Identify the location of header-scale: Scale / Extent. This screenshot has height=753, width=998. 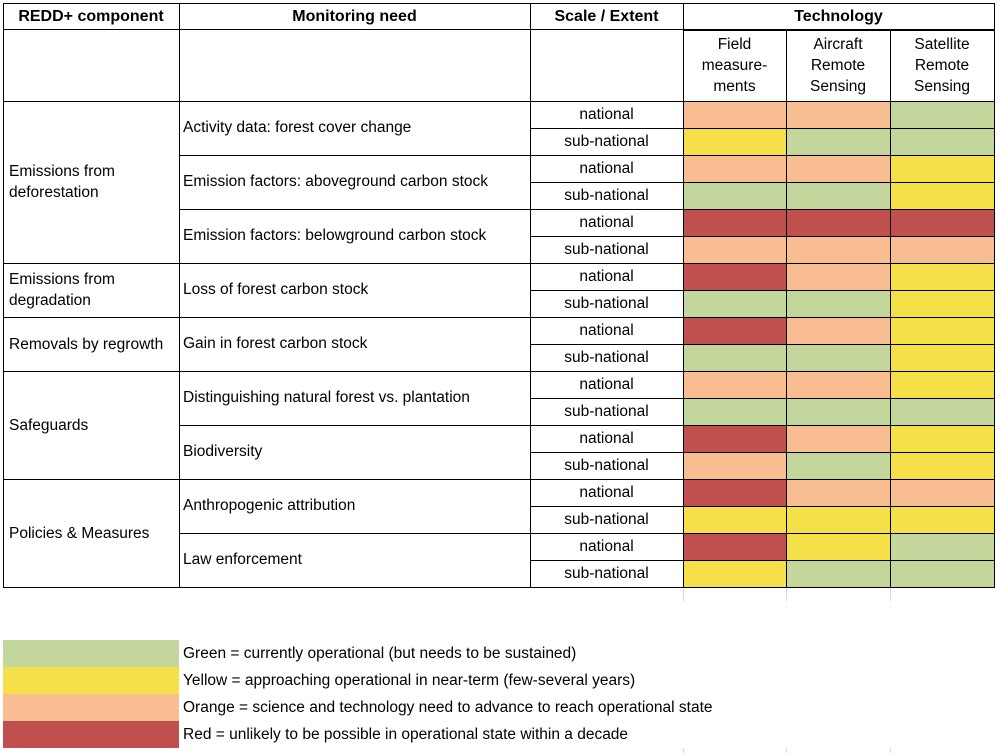
(606, 16).